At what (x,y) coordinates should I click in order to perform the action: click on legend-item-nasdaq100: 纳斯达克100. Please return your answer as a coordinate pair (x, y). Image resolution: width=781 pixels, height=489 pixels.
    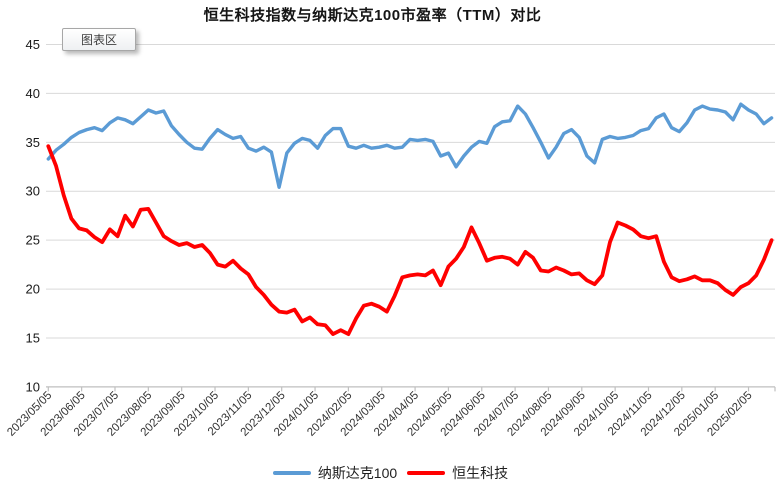
    Looking at the image, I should click on (335, 473).